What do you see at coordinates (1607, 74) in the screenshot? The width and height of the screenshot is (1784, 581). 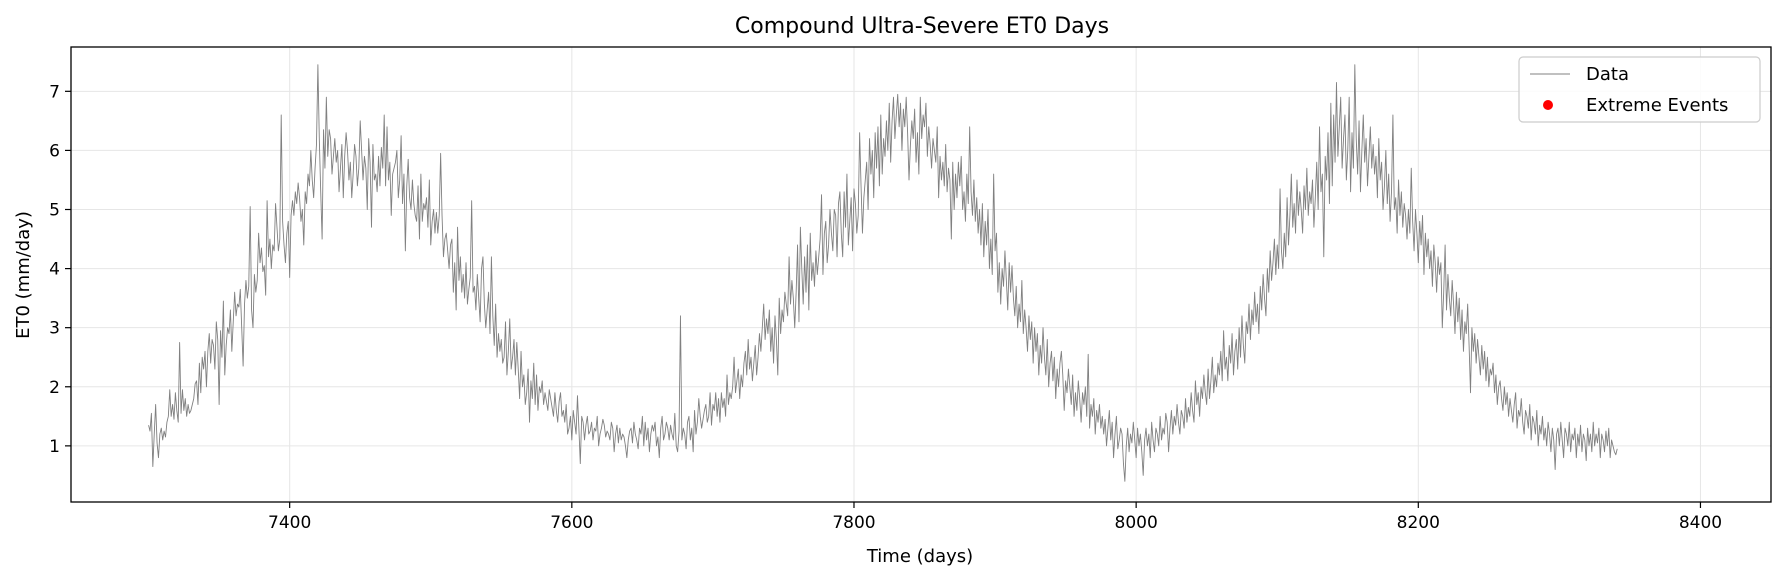 I see `legend-data-label: Data` at bounding box center [1607, 74].